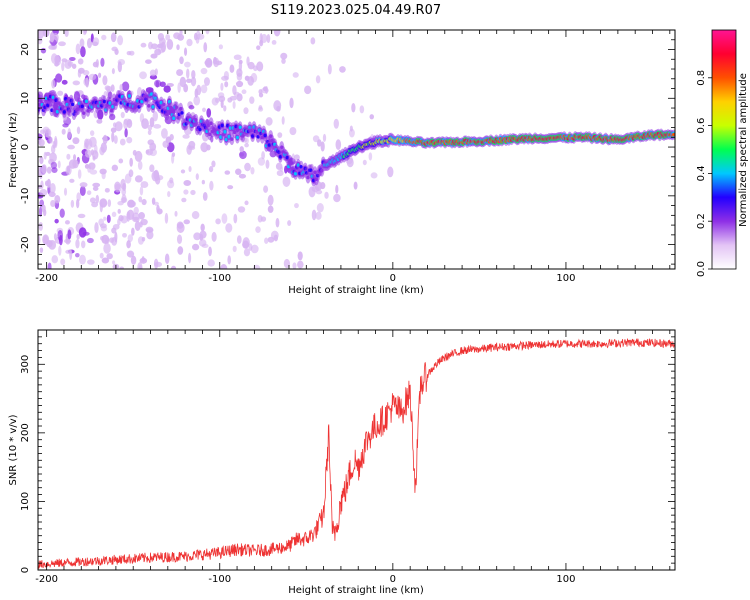  Describe the element at coordinates (393, 278) in the screenshot. I see `spectrogram-x-tick-label: 0` at that location.